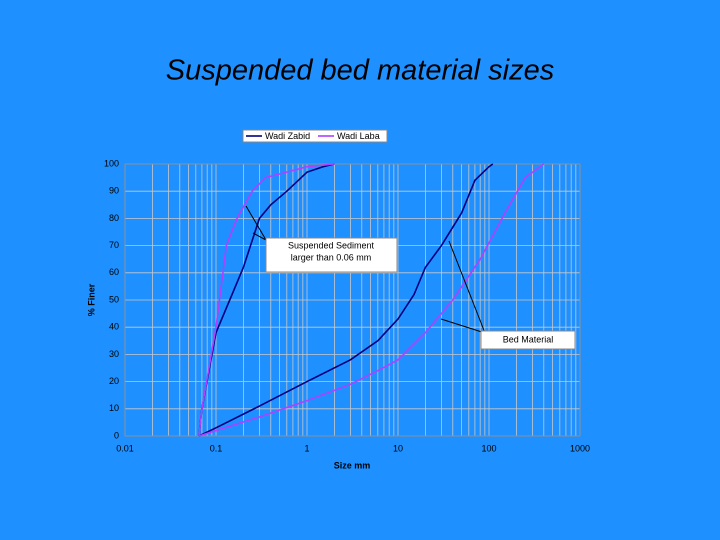  What do you see at coordinates (352, 465) in the screenshot?
I see `x-axis-label: Size mm` at bounding box center [352, 465].